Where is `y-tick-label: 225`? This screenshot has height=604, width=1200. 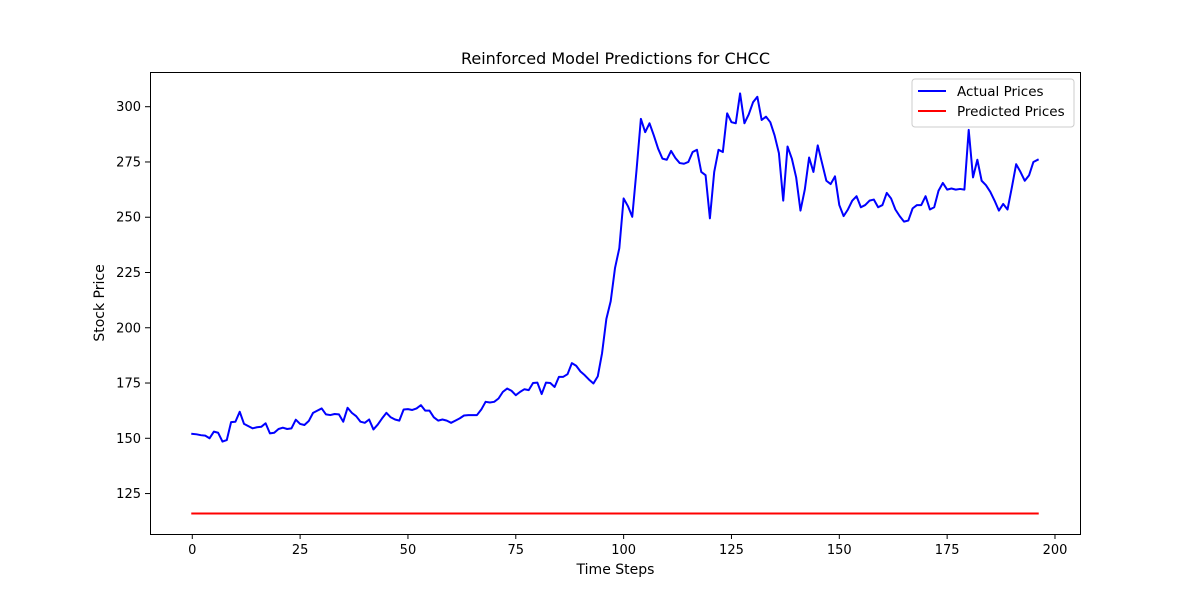
y-tick-label: 225 is located at coordinates (128, 273).